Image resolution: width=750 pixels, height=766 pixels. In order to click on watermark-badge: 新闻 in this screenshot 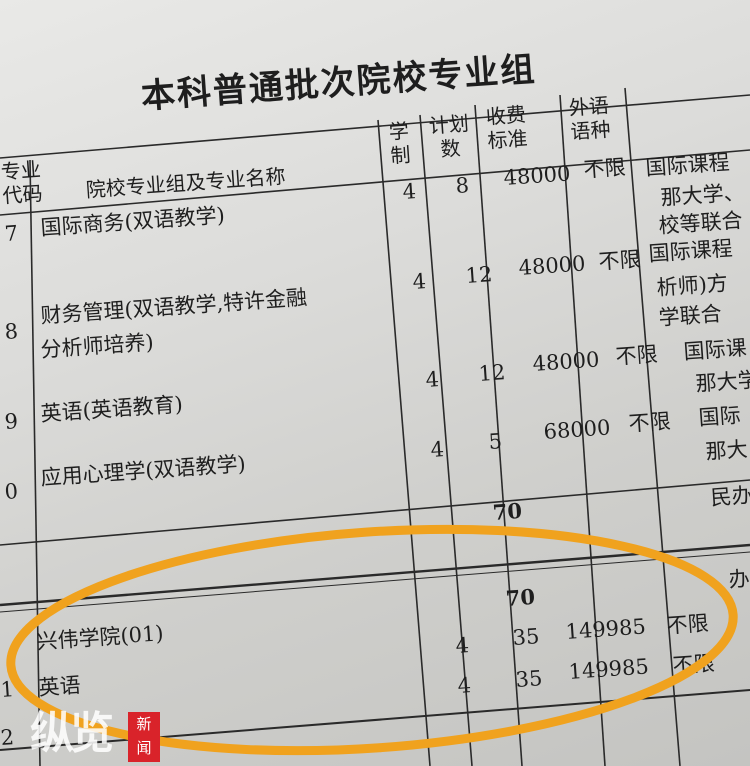, I will do `click(144, 737)`.